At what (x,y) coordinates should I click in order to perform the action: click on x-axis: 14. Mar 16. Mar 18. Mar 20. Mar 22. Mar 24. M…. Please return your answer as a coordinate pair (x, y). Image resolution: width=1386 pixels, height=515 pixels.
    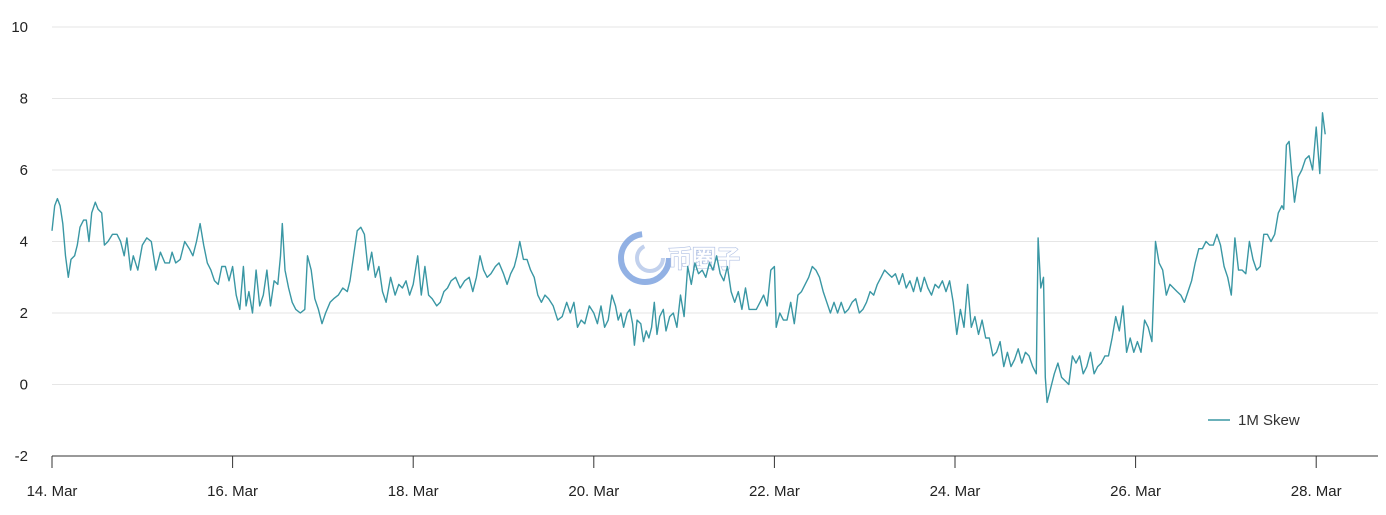
    Looking at the image, I should click on (702, 477).